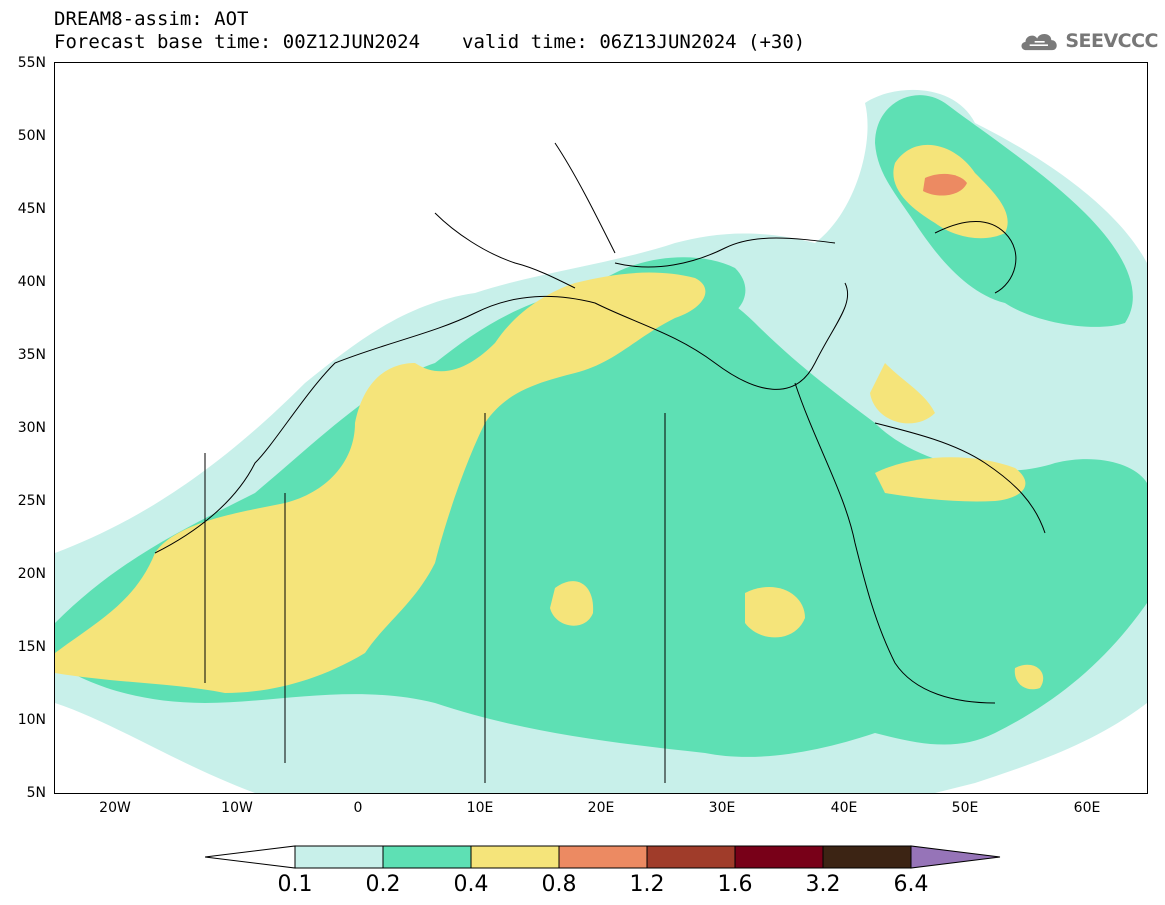  What do you see at coordinates (31, 136) in the screenshot?
I see `lat-tick-label: 50N` at bounding box center [31, 136].